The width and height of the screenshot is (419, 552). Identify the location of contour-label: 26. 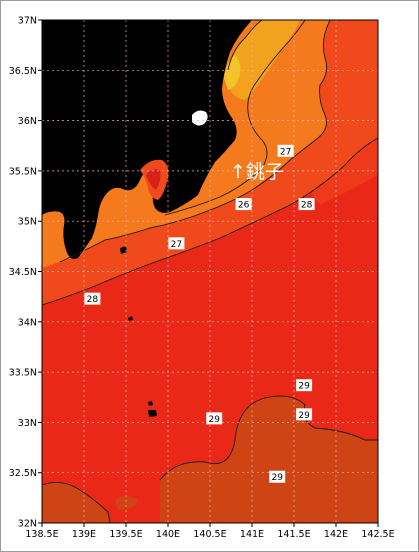
(243, 204).